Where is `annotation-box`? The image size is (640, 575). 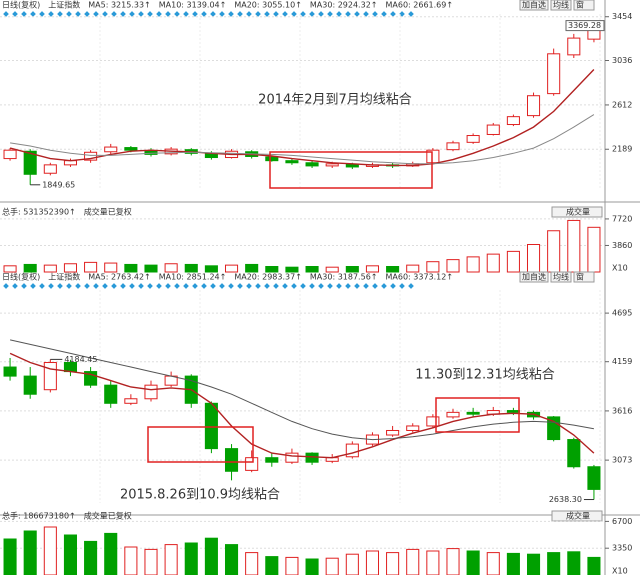 annotation-box is located at coordinates (477, 415).